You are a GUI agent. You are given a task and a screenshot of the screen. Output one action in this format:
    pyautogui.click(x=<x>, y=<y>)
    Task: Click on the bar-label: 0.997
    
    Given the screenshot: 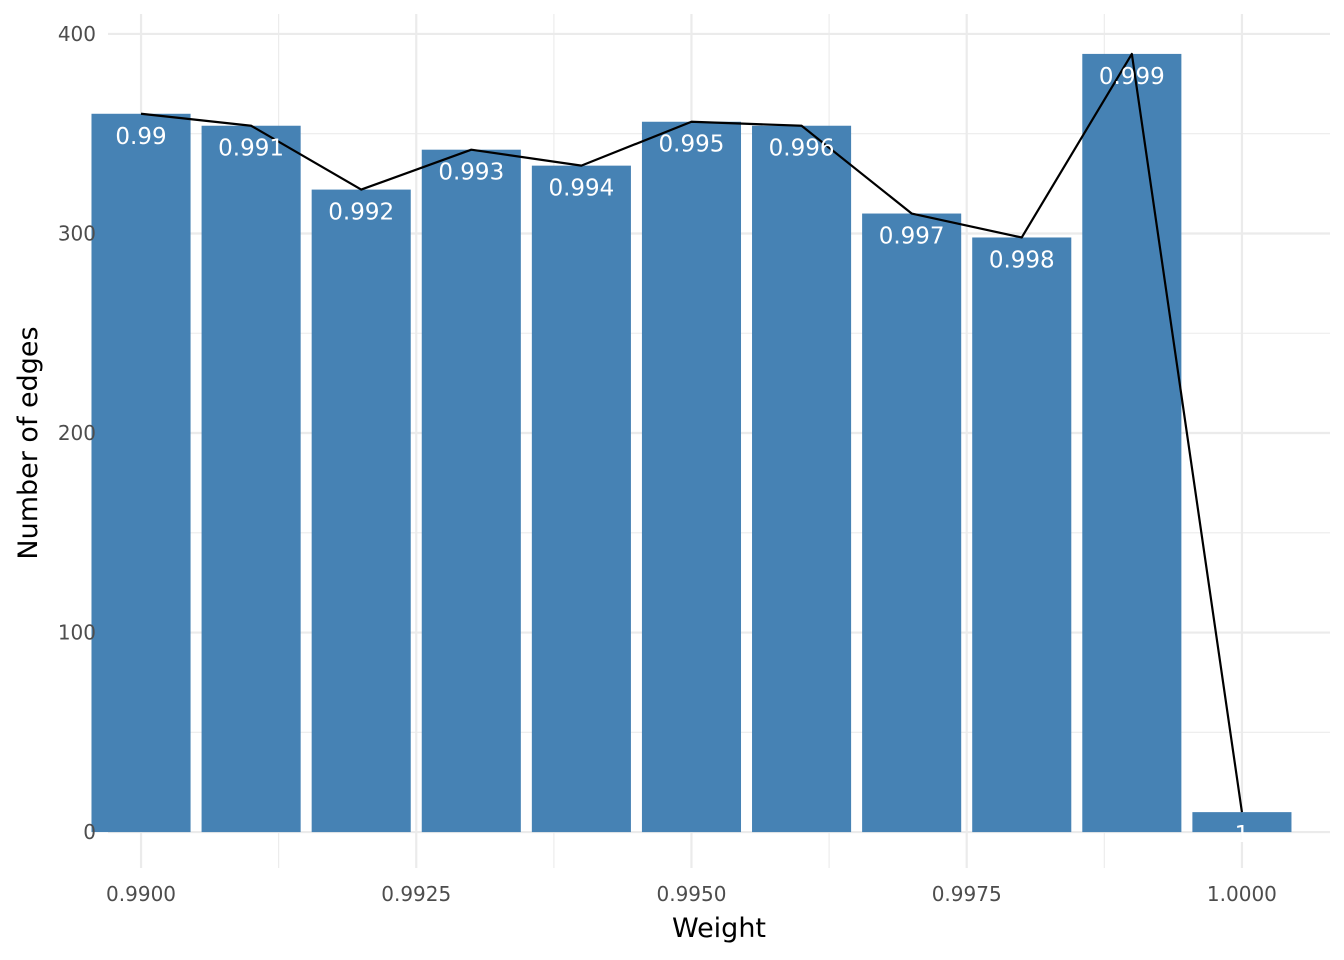 What is the action you would take?
    pyautogui.click(x=912, y=237)
    